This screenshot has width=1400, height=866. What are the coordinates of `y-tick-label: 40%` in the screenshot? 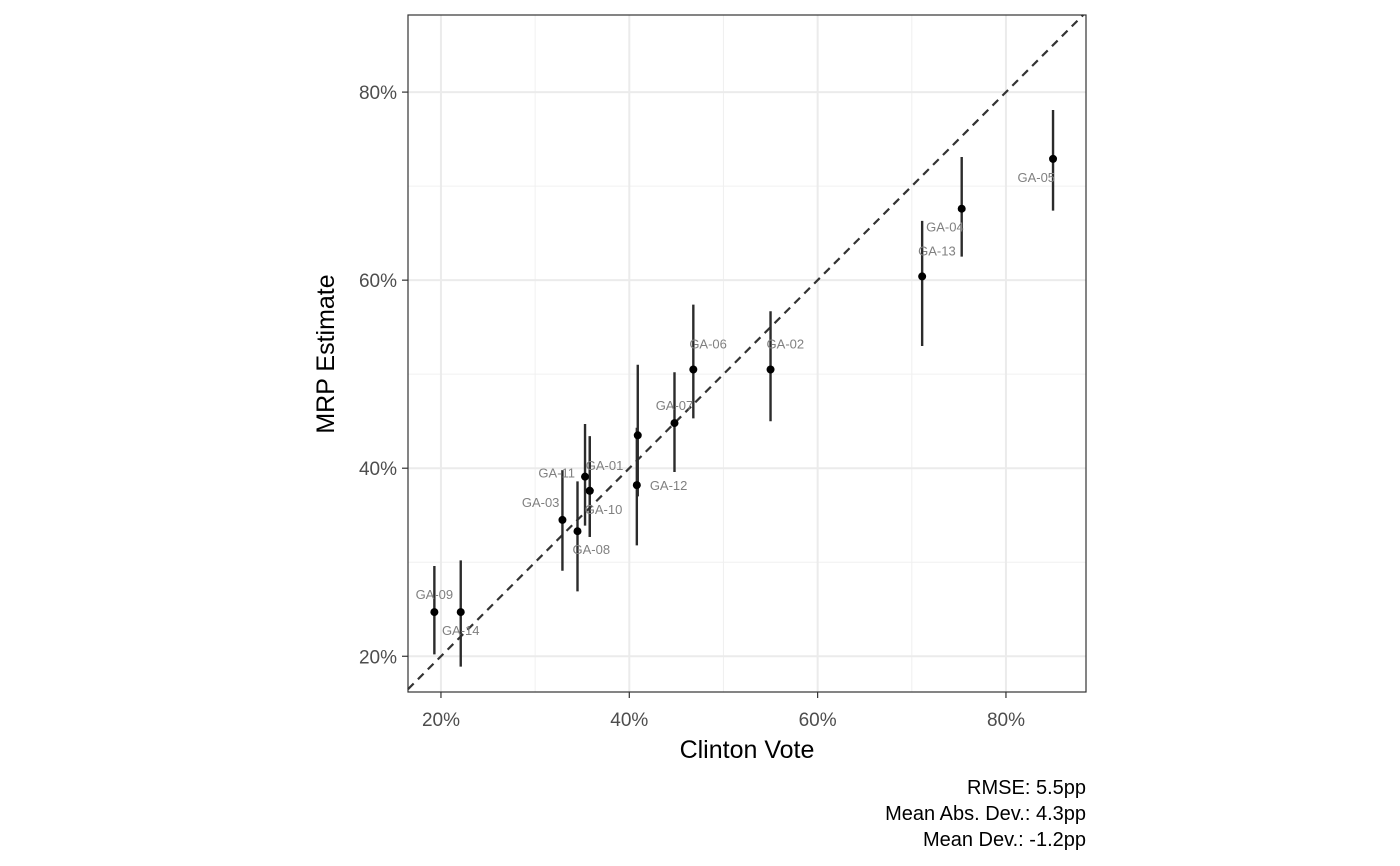 It's located at (378, 469).